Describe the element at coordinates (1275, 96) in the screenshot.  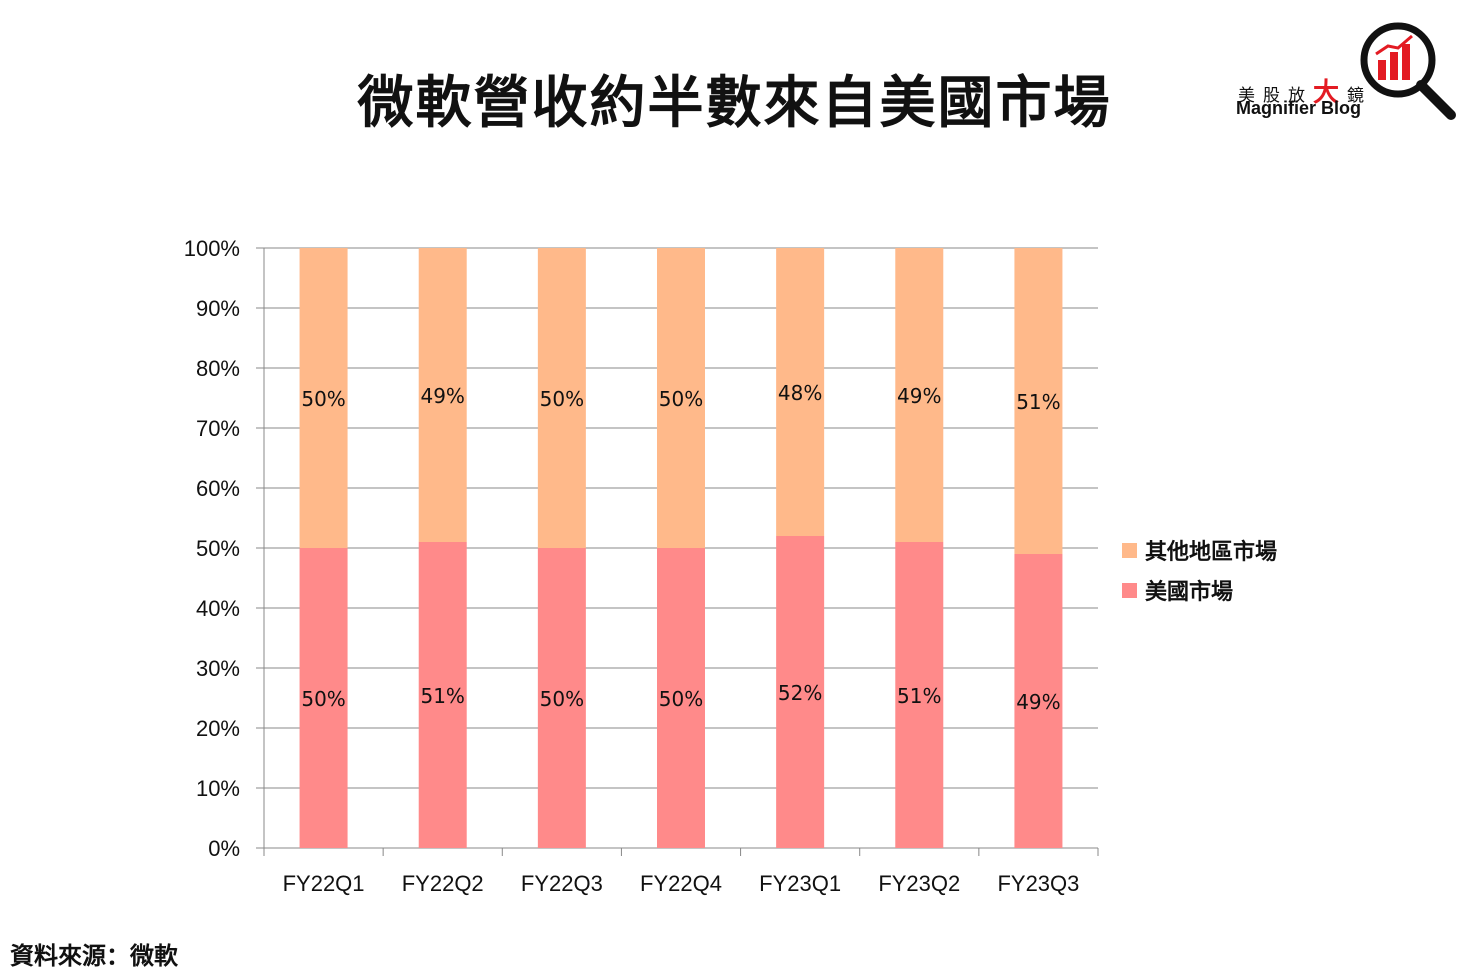
I see `logo-cn-prefix: 美股放` at that location.